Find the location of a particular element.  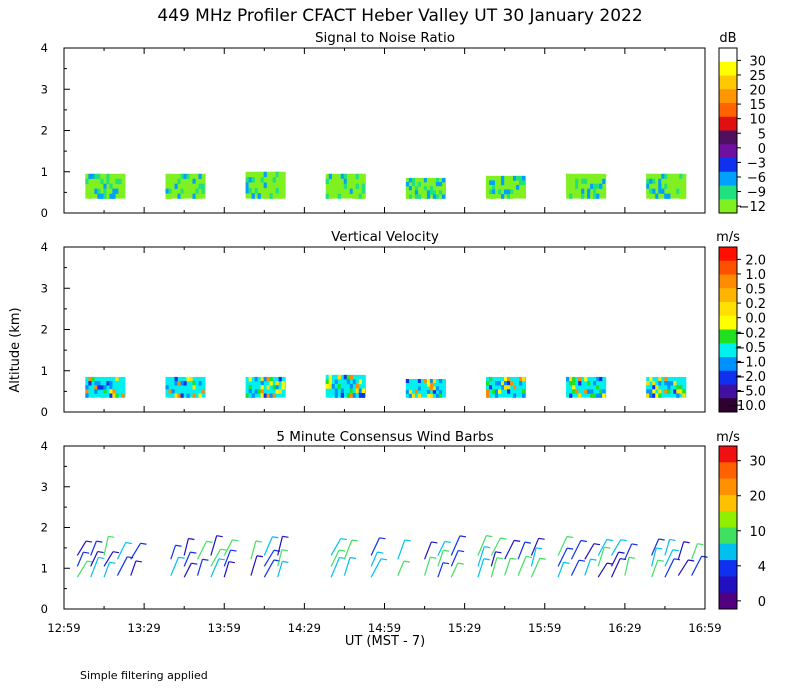

colorbar-frame is located at coordinates (728, 329).